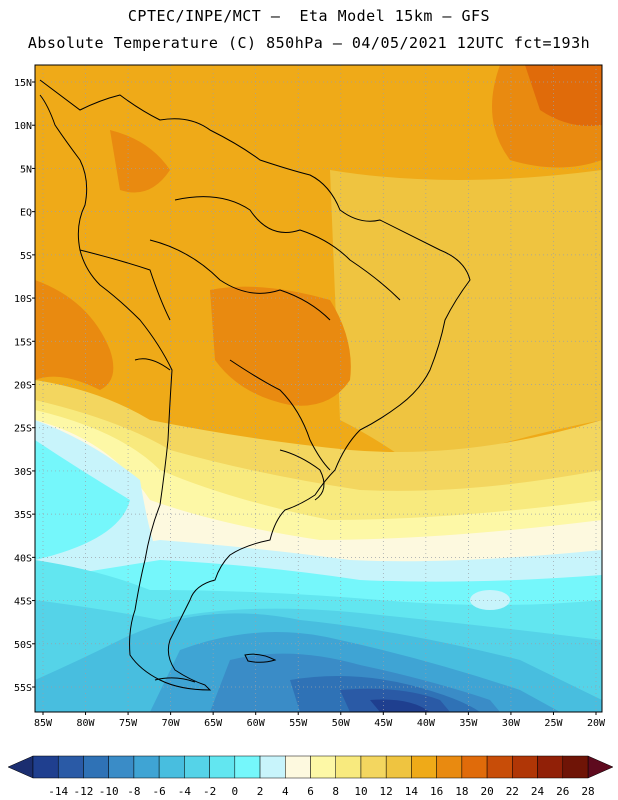 The image size is (618, 800). I want to click on lat-tick-label: 50S, so click(23, 645).